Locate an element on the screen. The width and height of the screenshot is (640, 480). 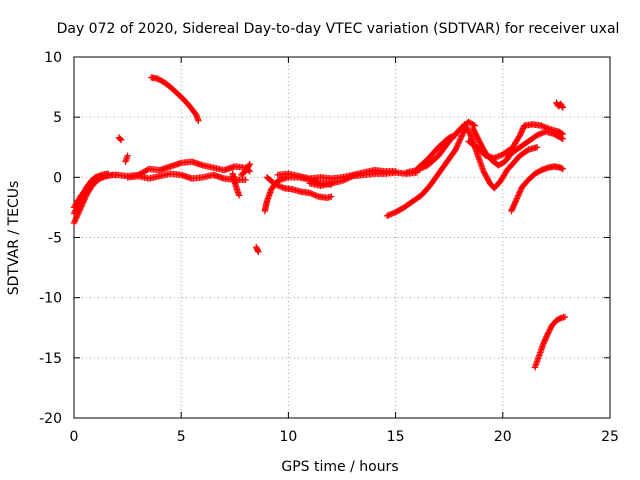
x-tick-label: 25 is located at coordinates (610, 437).